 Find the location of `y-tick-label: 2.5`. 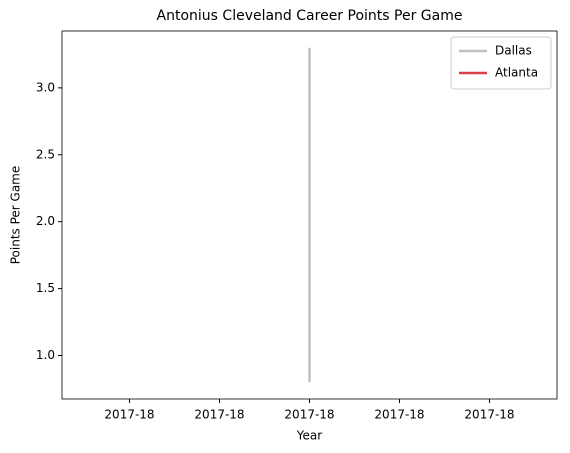

y-tick-label: 2.5 is located at coordinates (45, 154).